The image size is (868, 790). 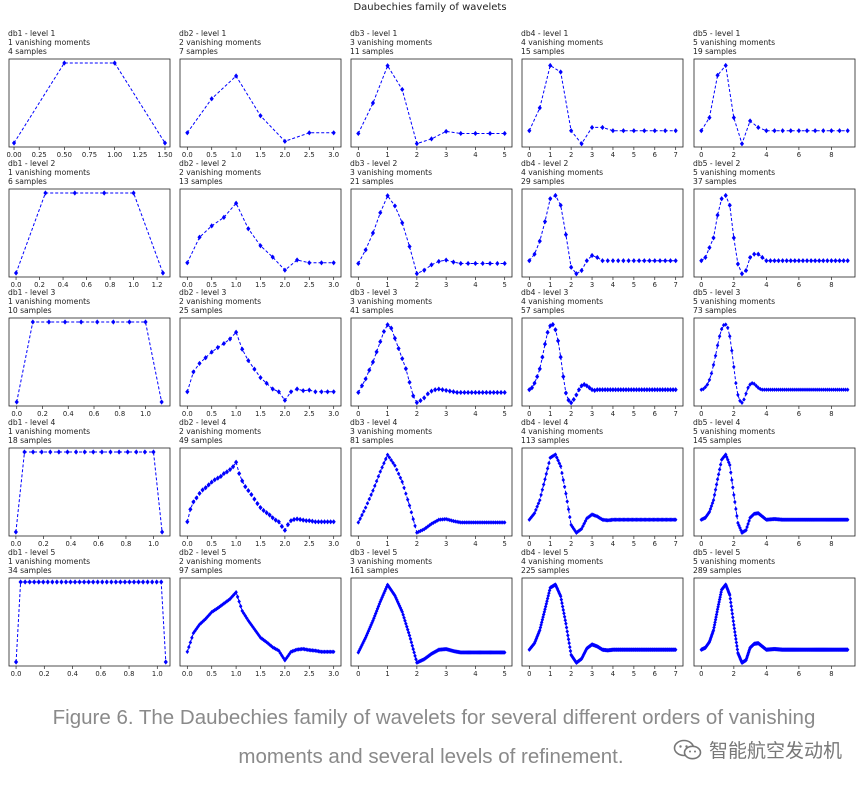 I want to click on subplot-samples: 18 samples, so click(x=30, y=440).